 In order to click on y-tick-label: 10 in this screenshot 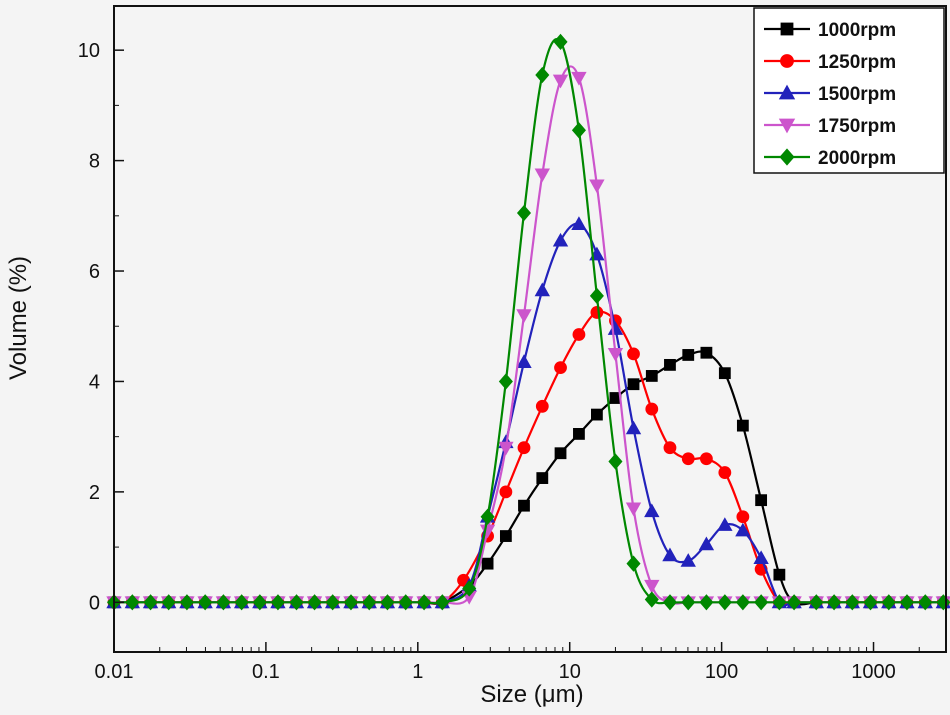, I will do `click(89, 51)`.